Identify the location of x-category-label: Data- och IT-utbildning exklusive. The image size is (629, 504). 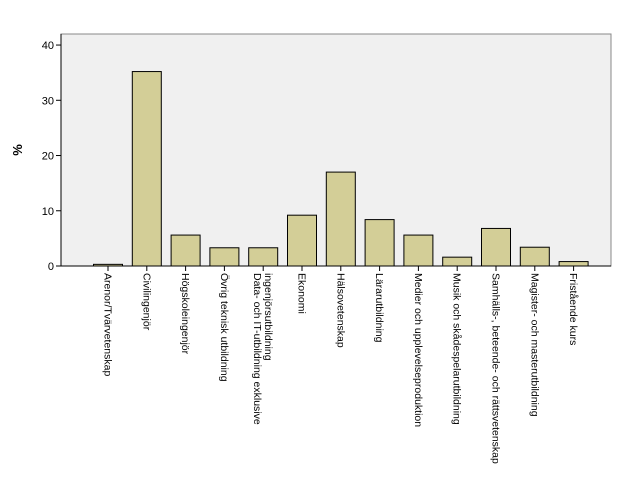
(257, 349).